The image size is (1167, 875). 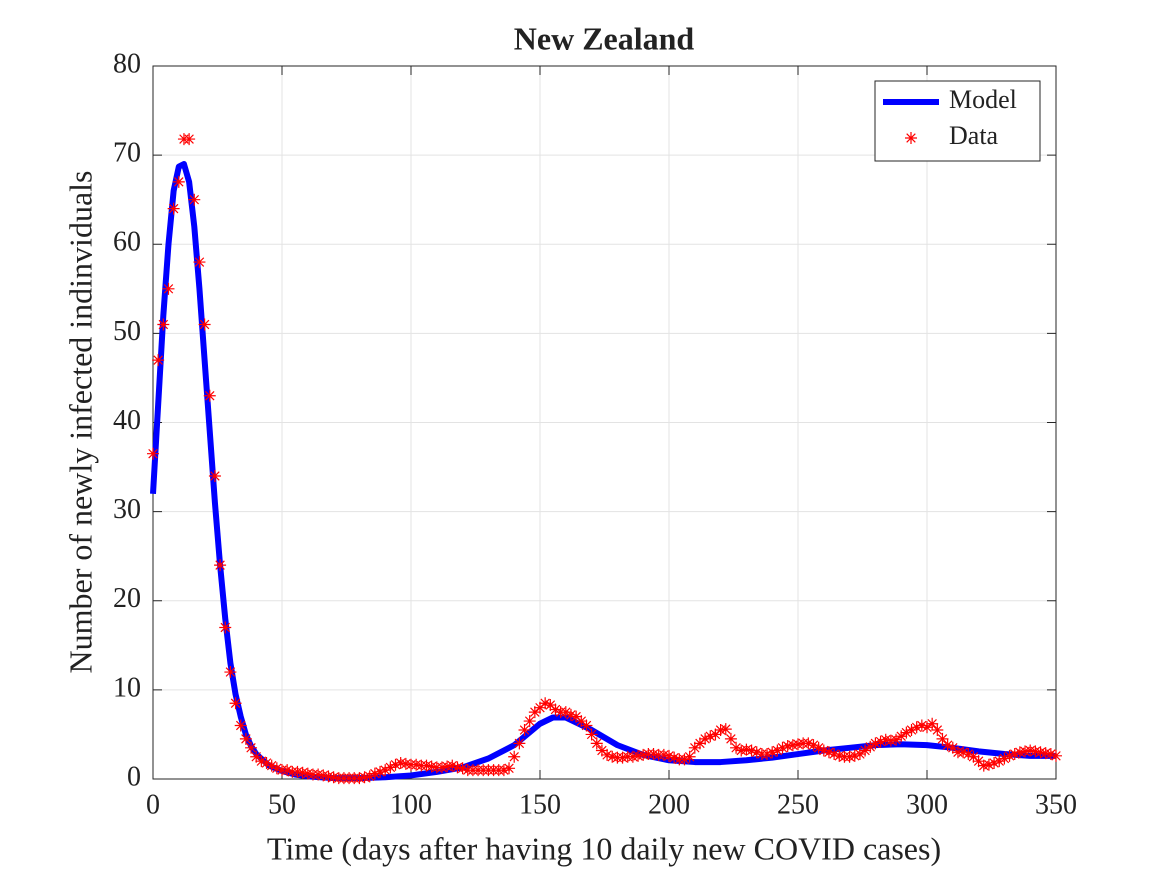 What do you see at coordinates (153, 804) in the screenshot?
I see `x-tick-label: 0` at bounding box center [153, 804].